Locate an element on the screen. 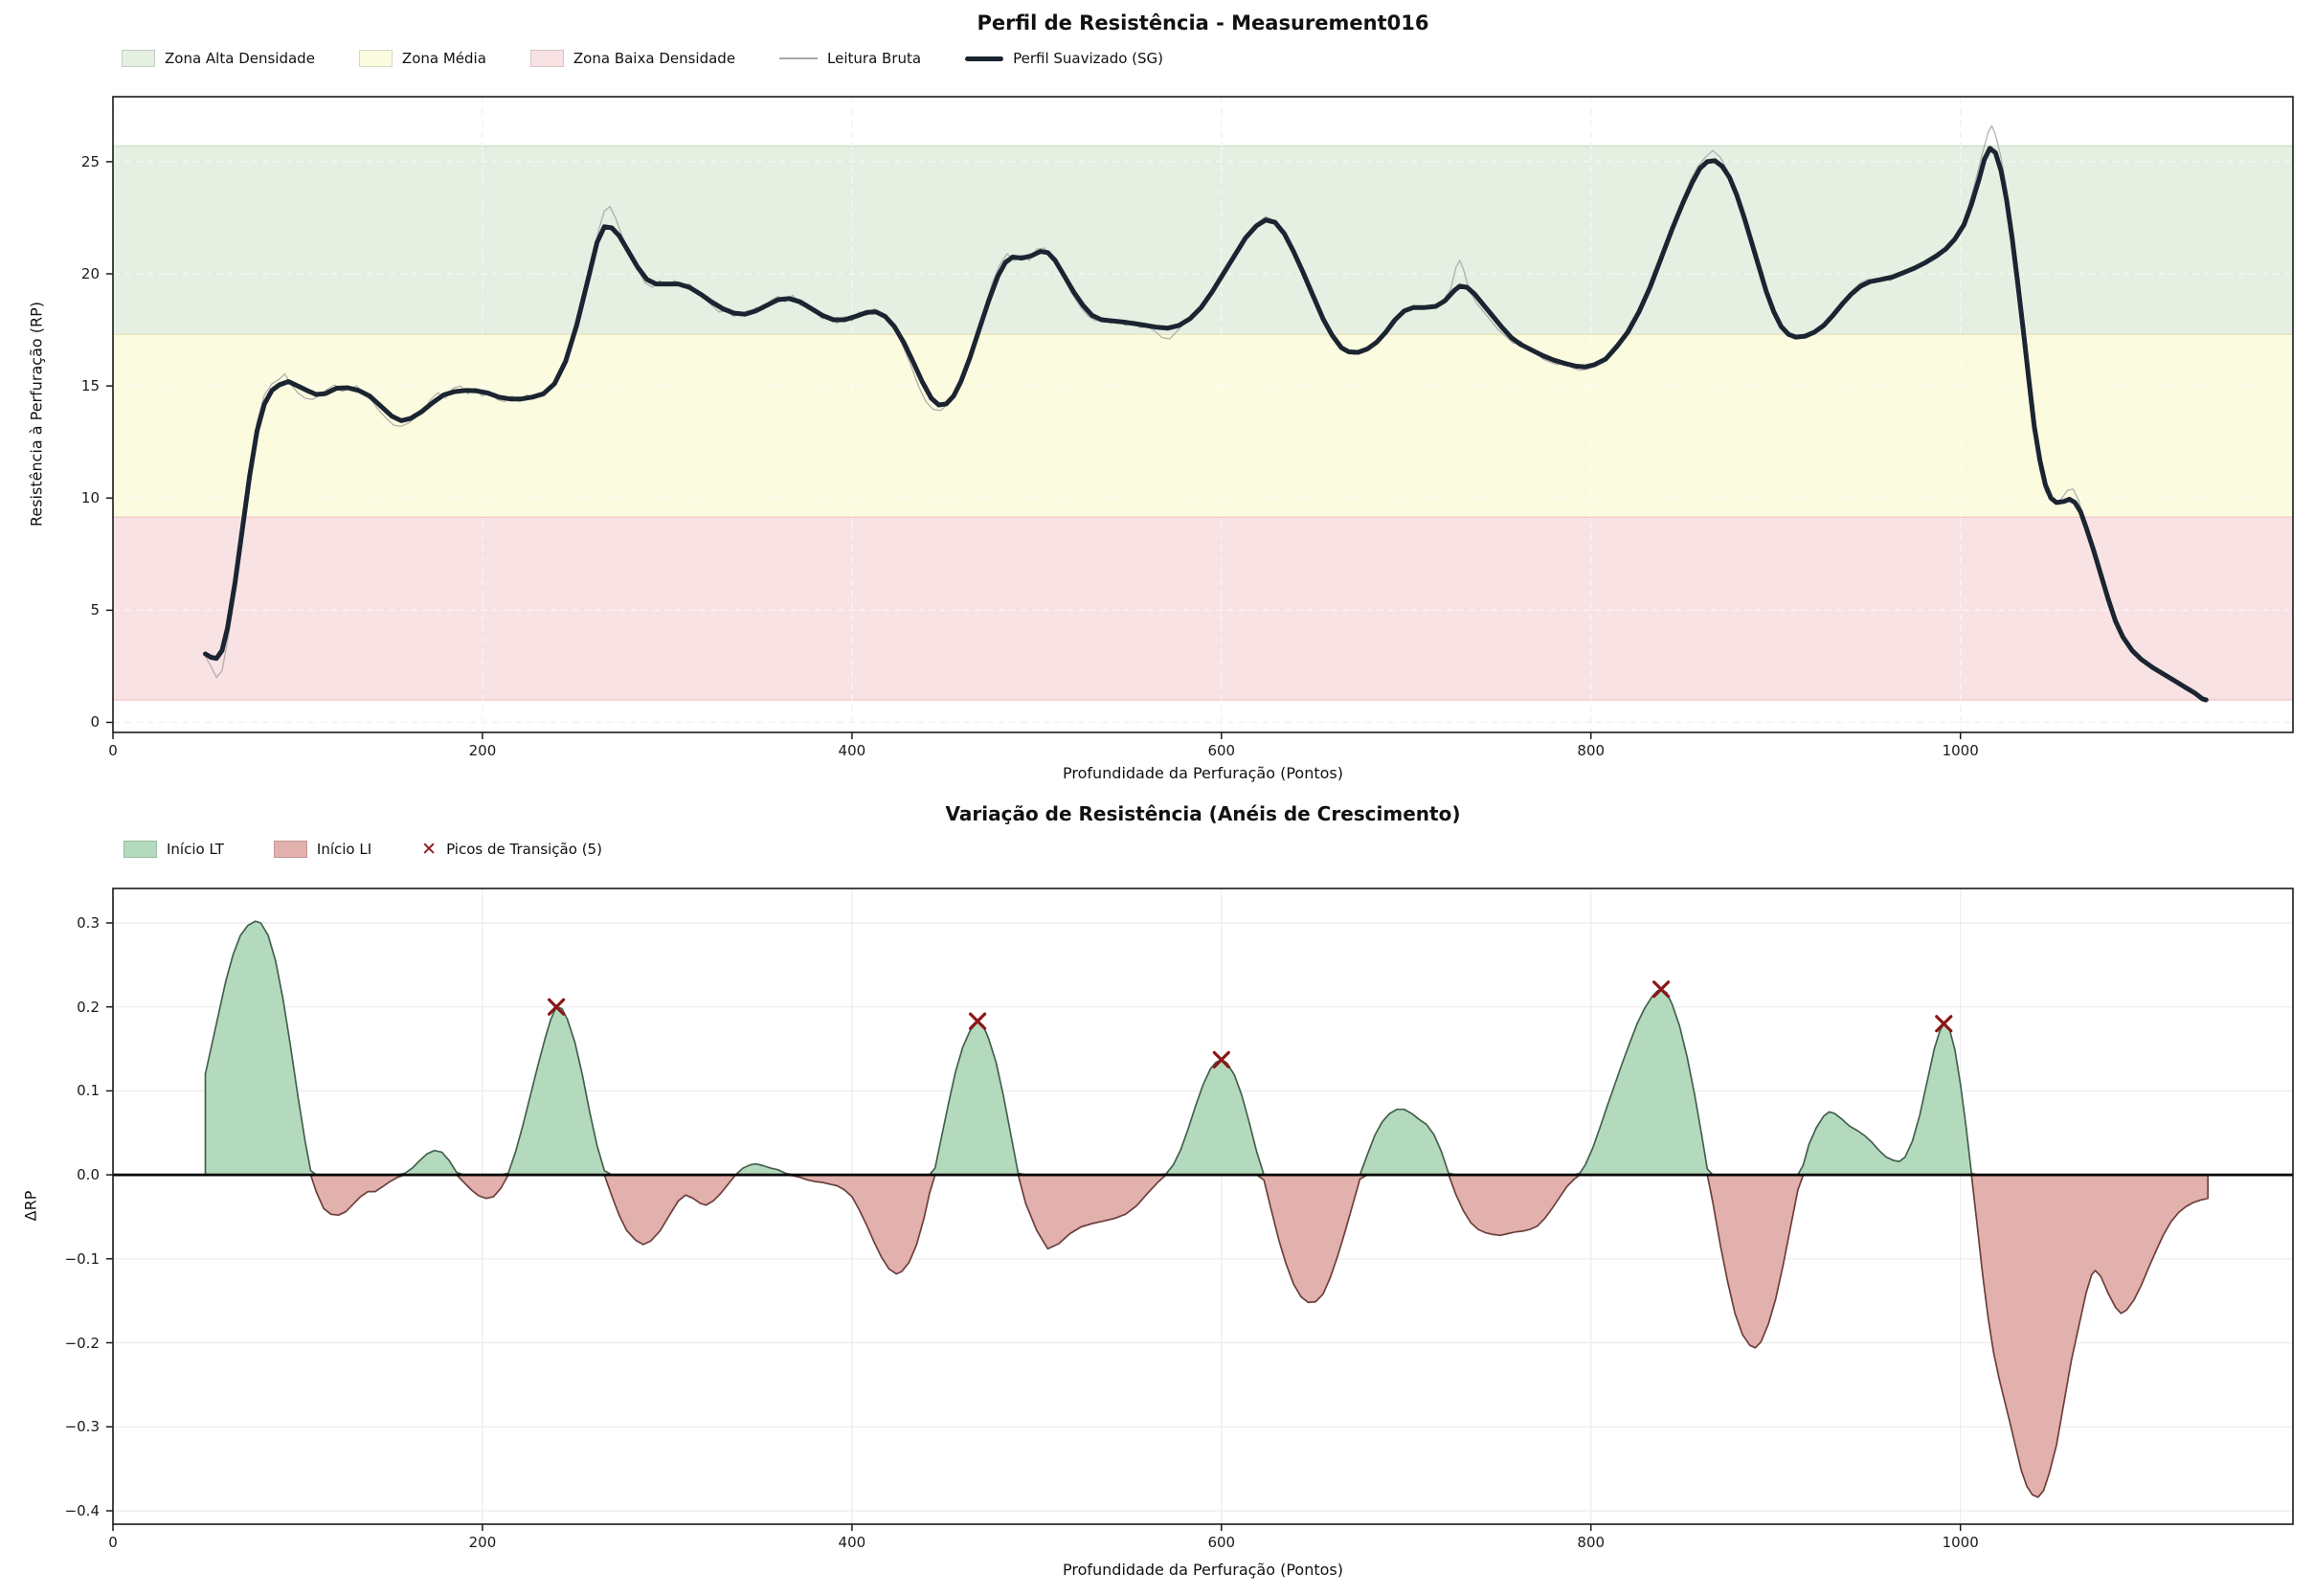 This screenshot has width=2314, height=1596. legend-item: ✕ Picos de Transição (5) is located at coordinates (512, 849).